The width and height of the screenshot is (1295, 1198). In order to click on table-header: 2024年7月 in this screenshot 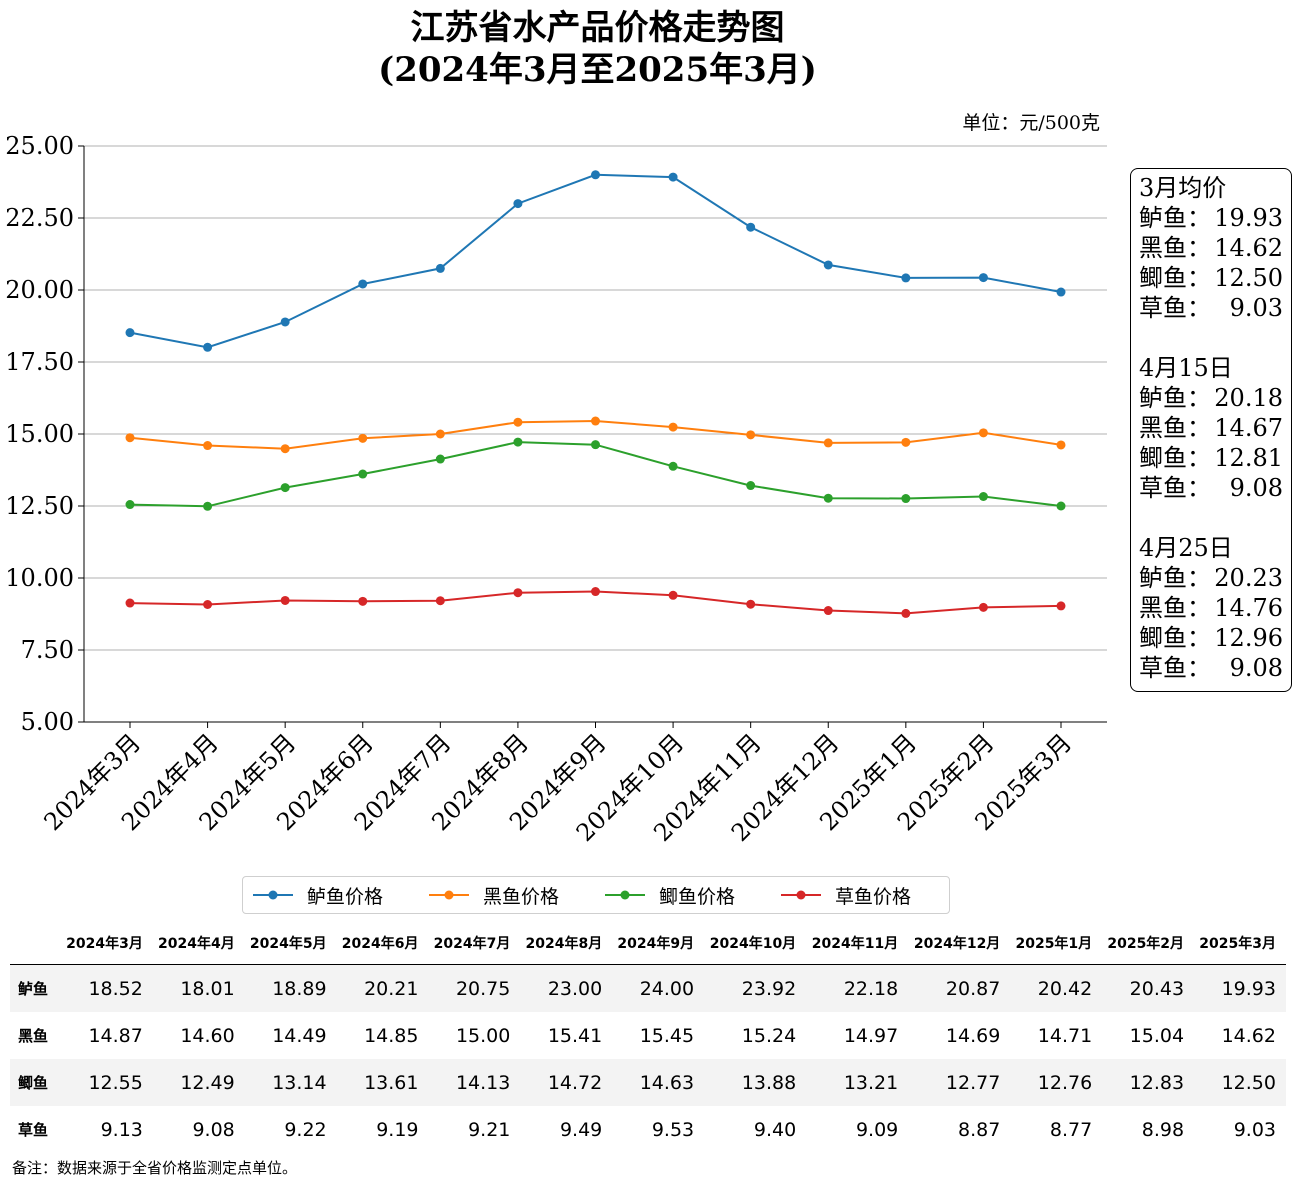, I will do `click(474, 943)`.